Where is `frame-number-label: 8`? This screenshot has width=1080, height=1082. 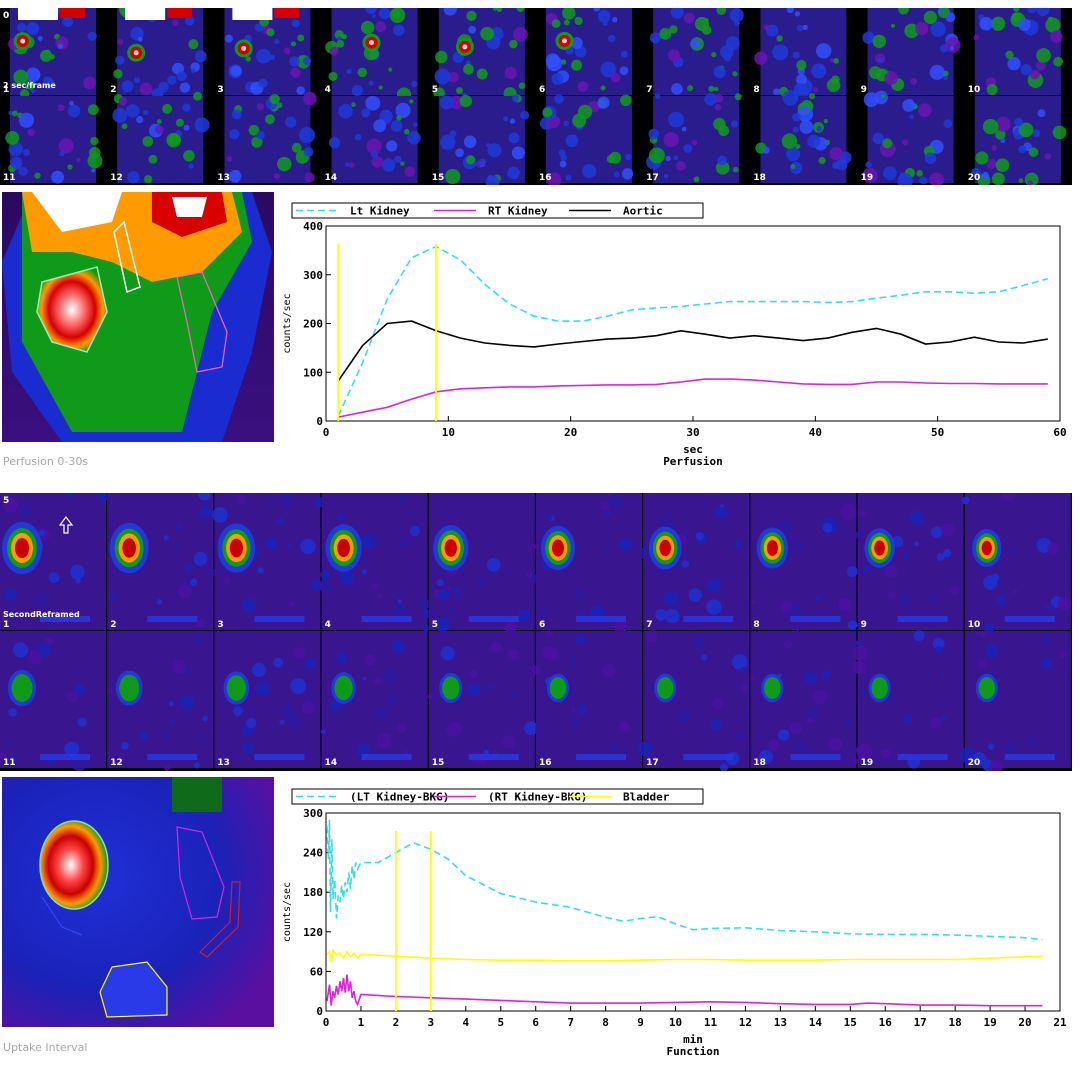
frame-number-label: 8 is located at coordinates (756, 90).